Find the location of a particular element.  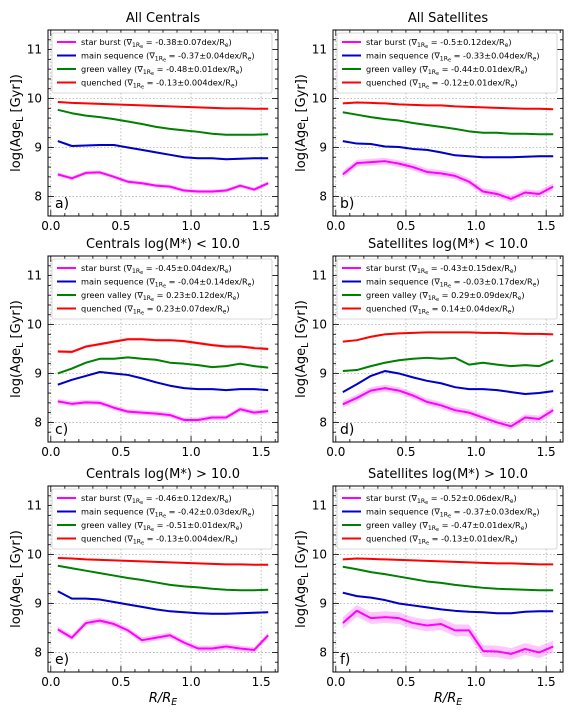

panel-letter: f) is located at coordinates (345, 660).